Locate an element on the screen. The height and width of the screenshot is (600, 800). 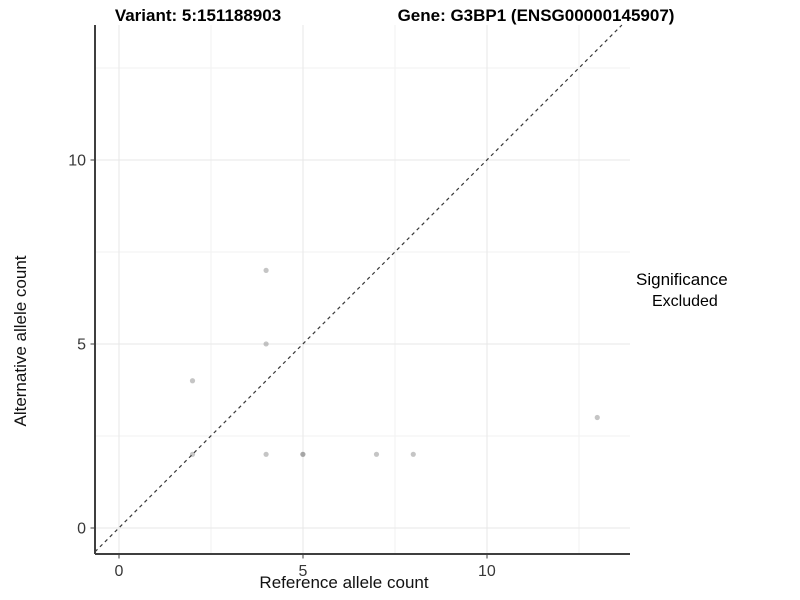
legend-item-excluded: Excluded is located at coordinates (682, 302).